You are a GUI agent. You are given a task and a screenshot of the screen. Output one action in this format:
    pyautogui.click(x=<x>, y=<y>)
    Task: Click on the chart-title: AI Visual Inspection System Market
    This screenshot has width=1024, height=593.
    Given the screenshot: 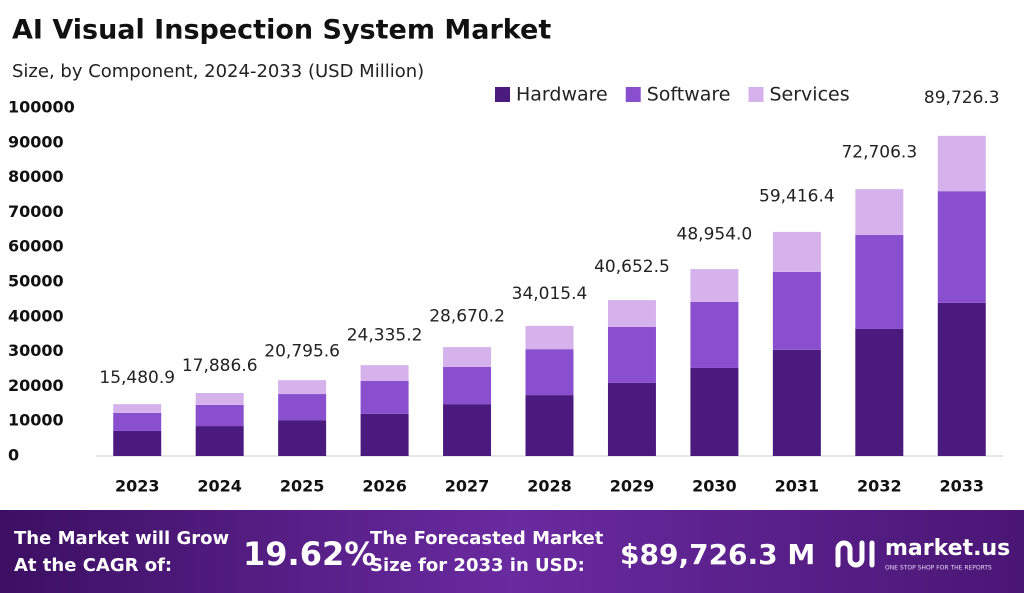 What is the action you would take?
    pyautogui.click(x=281, y=30)
    